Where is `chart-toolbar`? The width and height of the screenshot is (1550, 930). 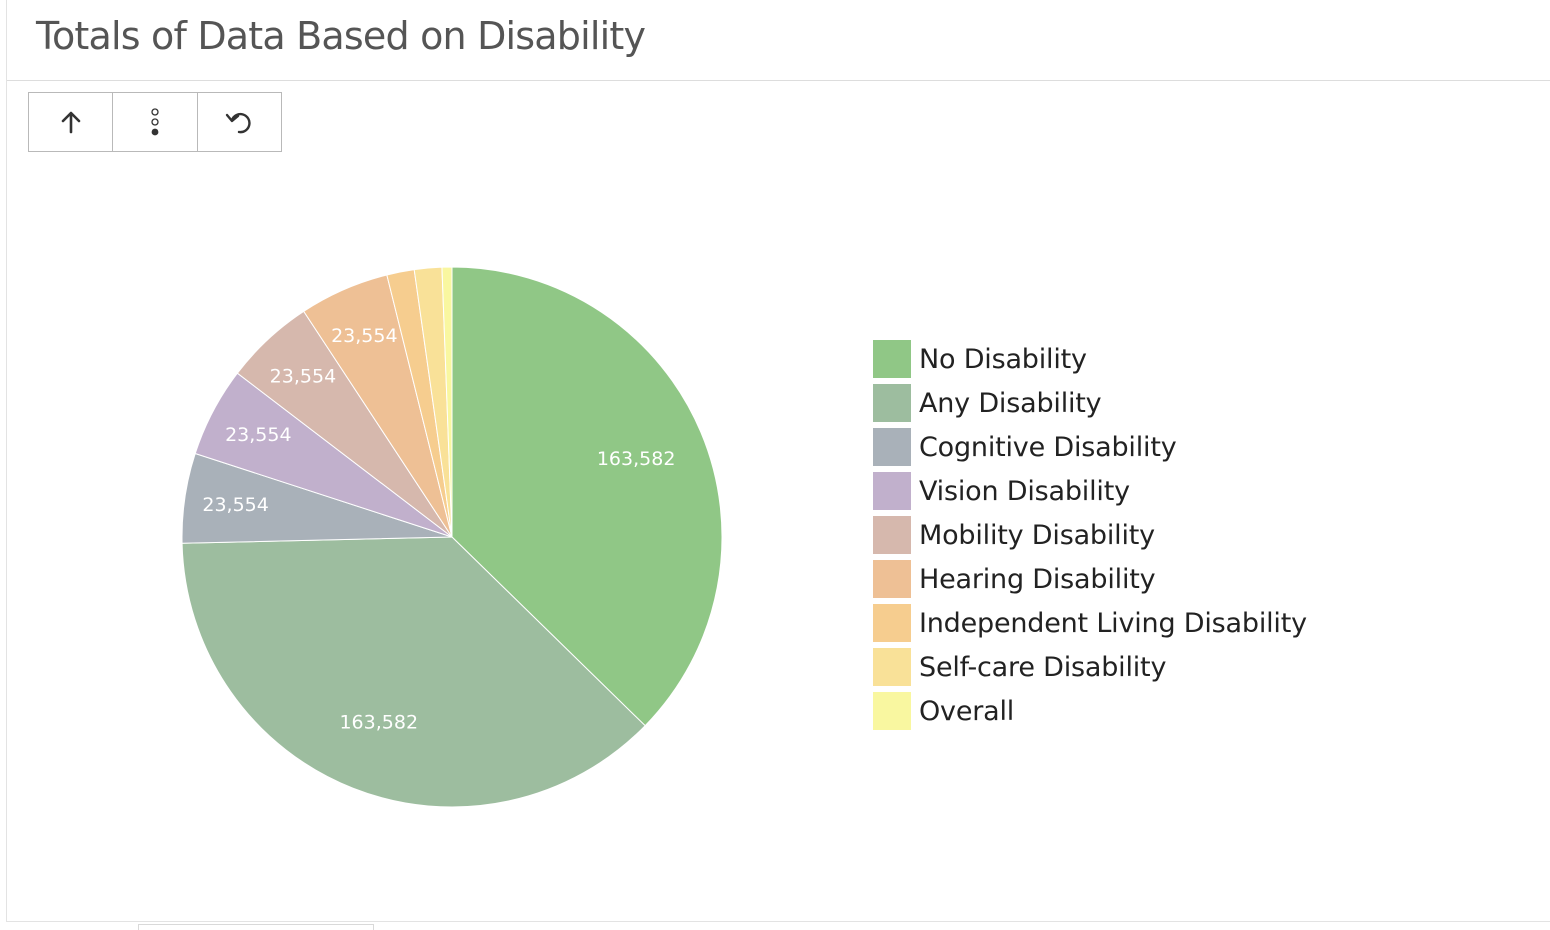 chart-toolbar is located at coordinates (155, 122).